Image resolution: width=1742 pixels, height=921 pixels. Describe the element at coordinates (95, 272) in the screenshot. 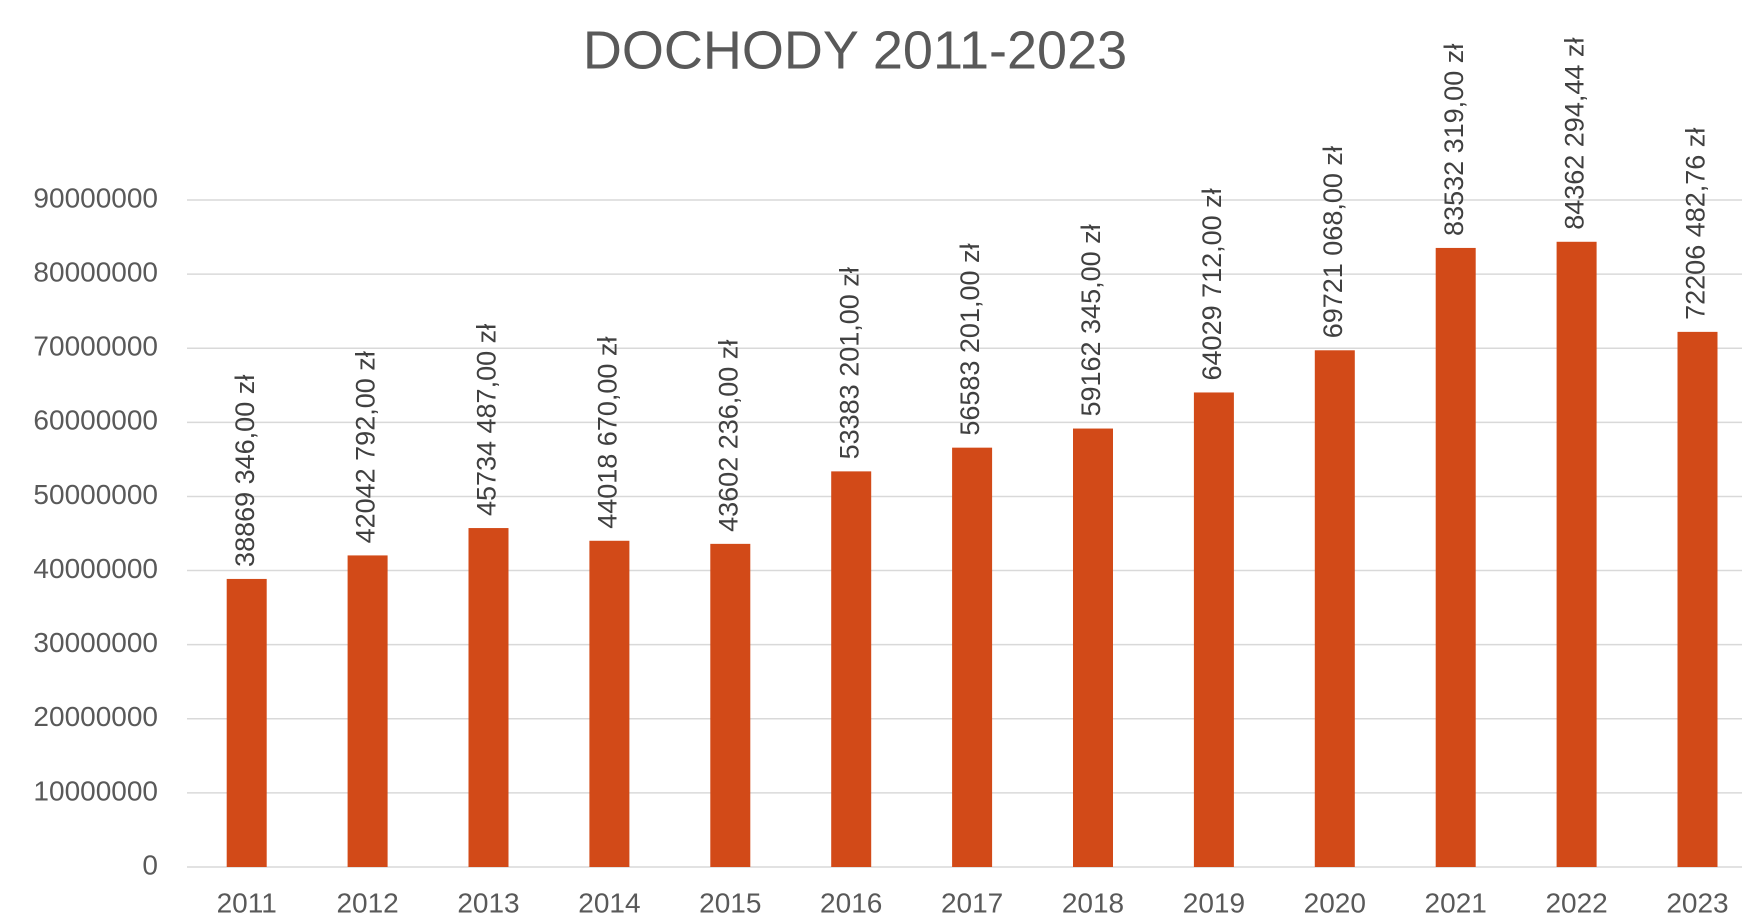

I see `y-tick-label: 80000000` at that location.